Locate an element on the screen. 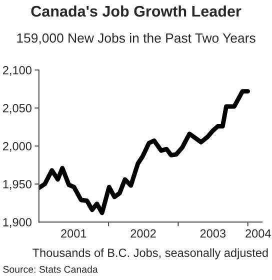  x-axis-title: Thousands of B.C. Jobs, seasonally adjusted is located at coordinates (150, 254).